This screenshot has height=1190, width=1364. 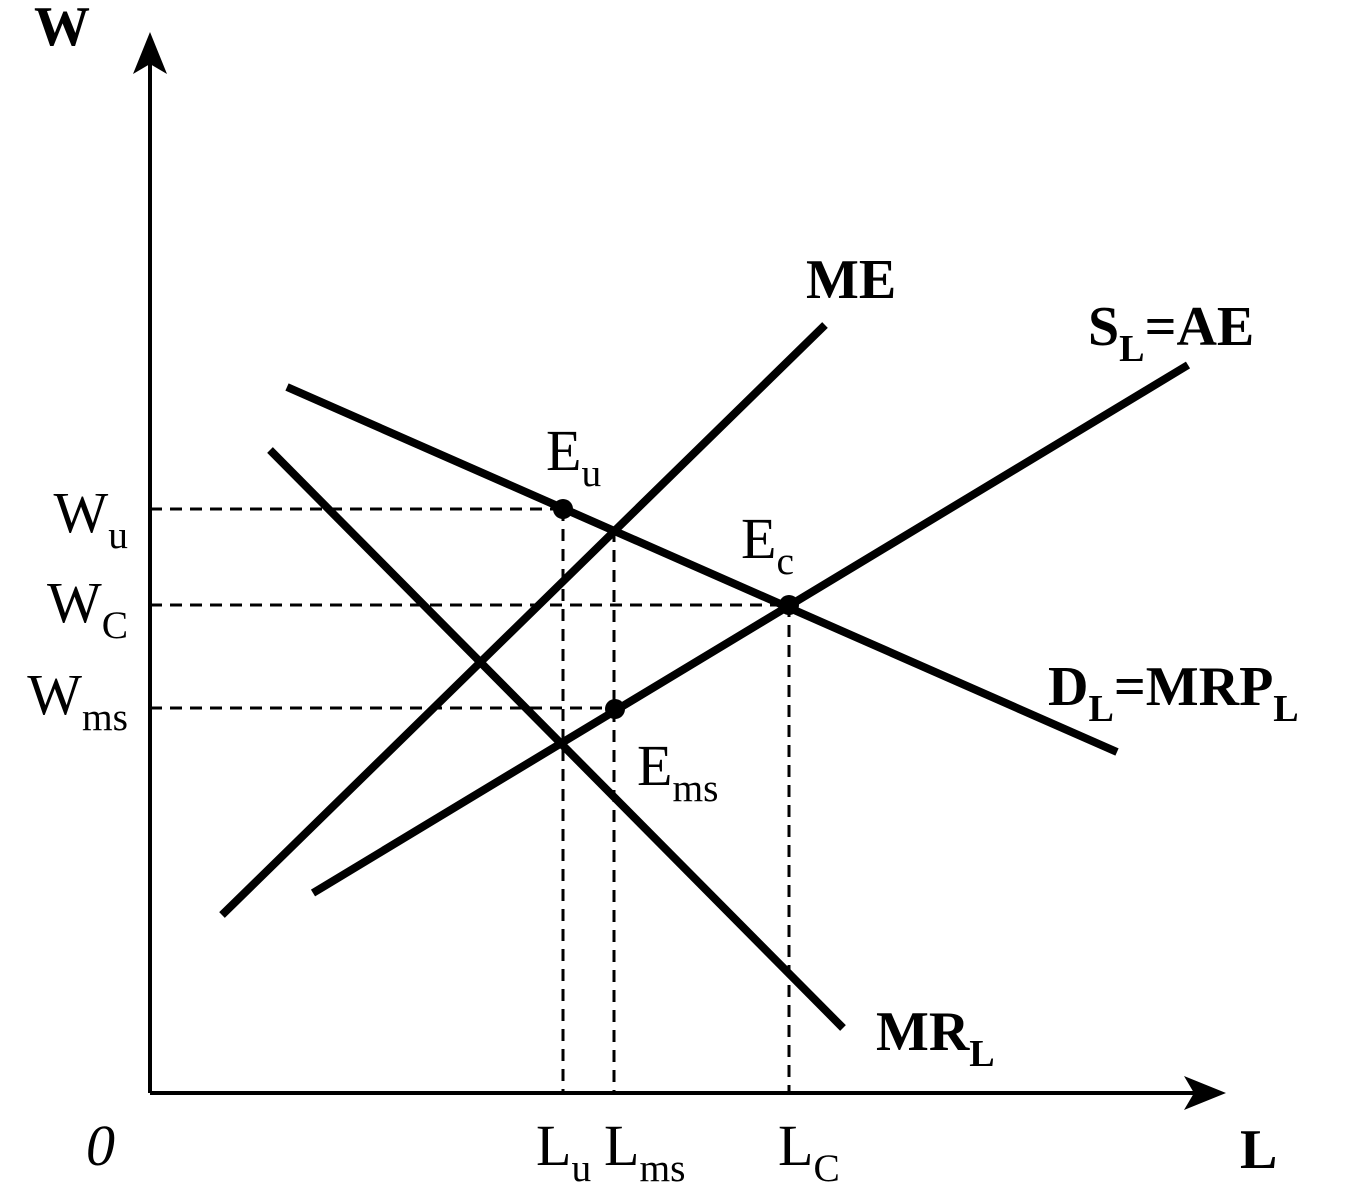 I want to click on quantity-label: LC, so click(x=809, y=1151).